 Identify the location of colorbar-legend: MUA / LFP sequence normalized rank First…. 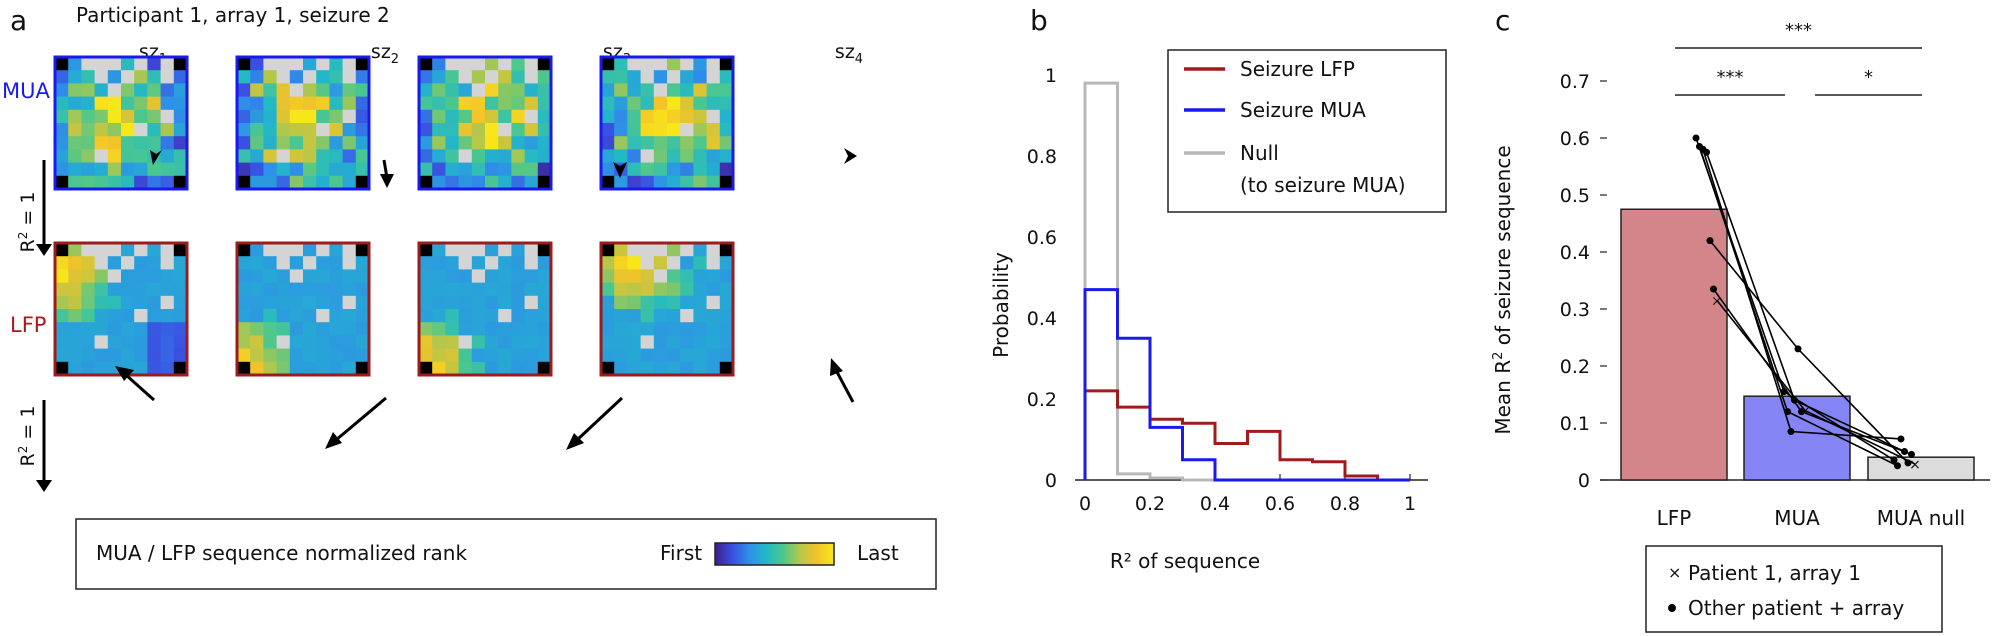
(506, 554).